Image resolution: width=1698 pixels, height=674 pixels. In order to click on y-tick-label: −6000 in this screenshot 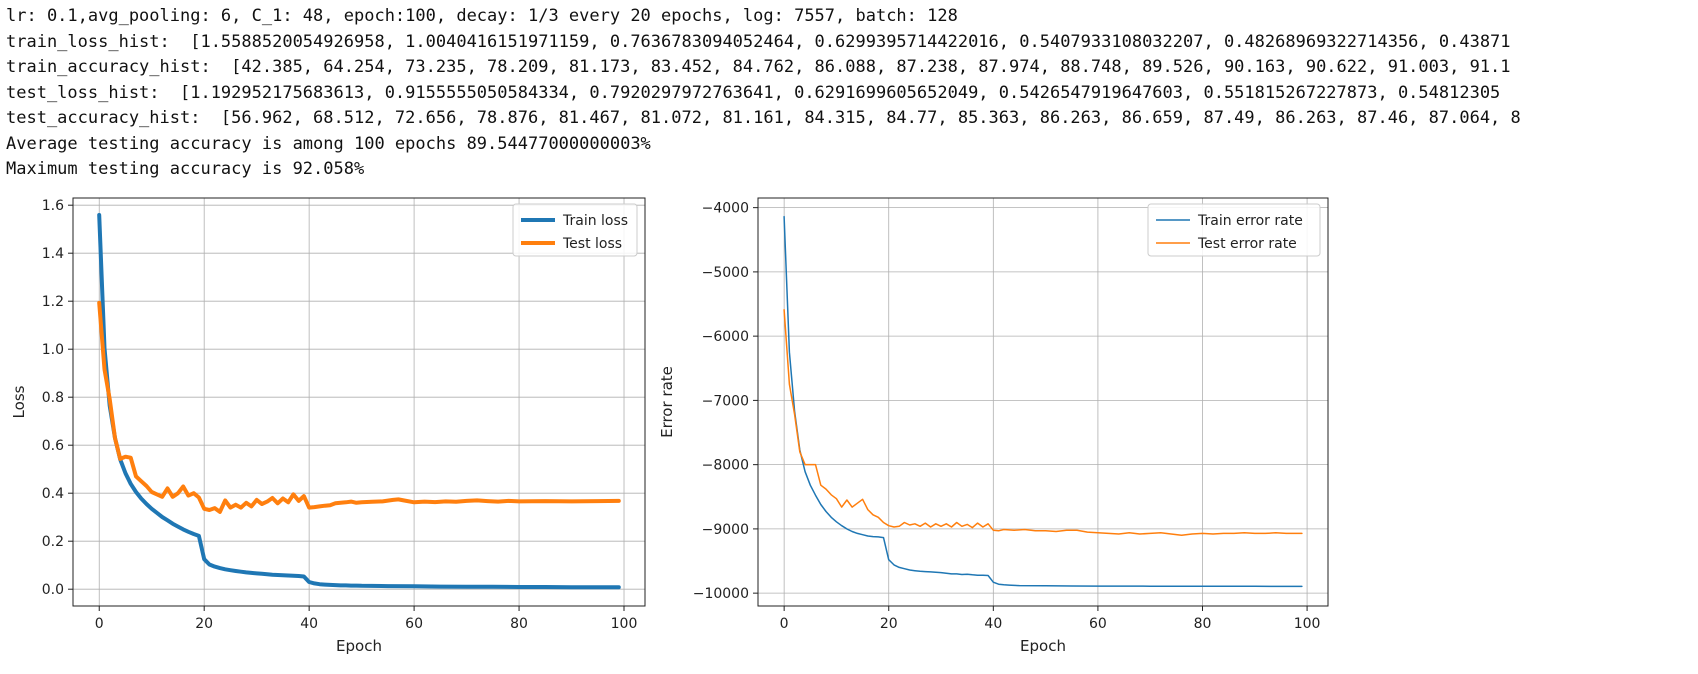, I will do `click(725, 337)`.